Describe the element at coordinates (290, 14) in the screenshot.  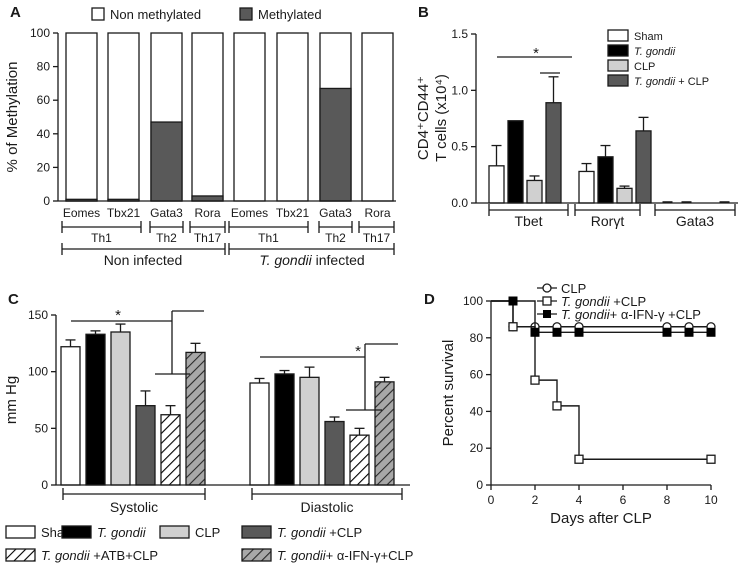
I see `legend-label-methylated: Methylated` at that location.